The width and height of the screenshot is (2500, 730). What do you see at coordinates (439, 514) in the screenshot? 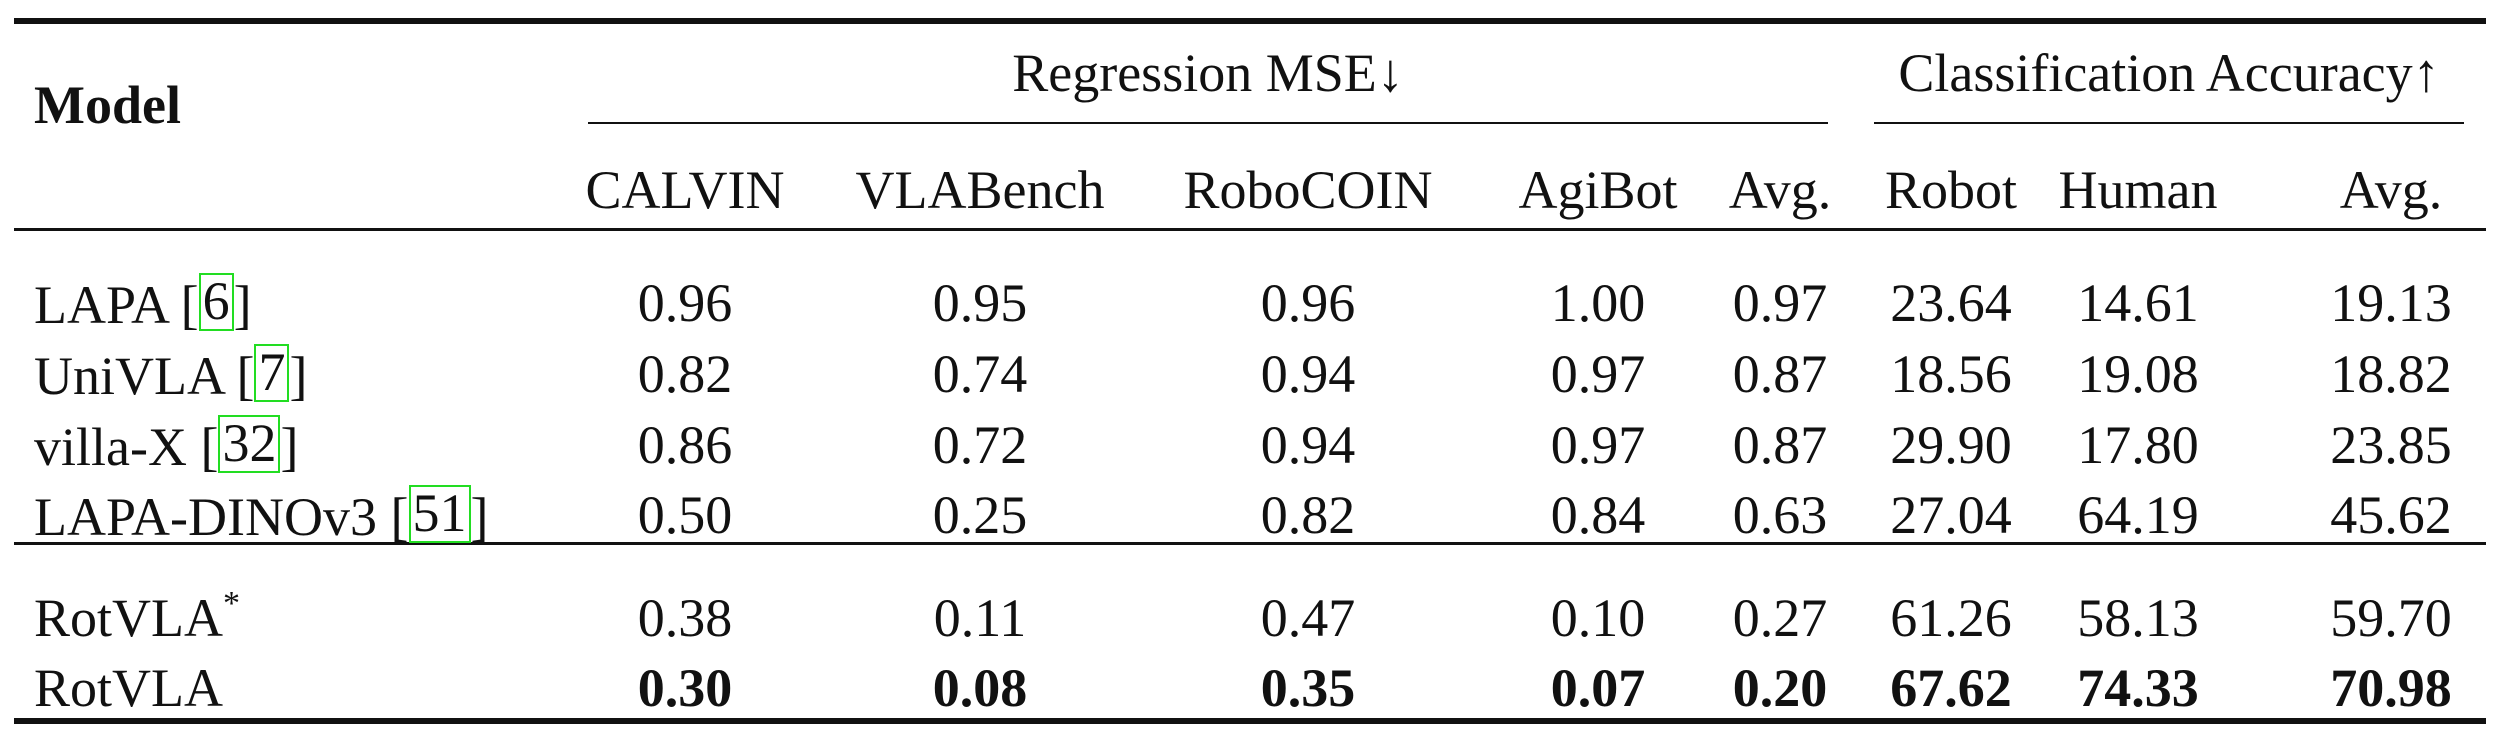
I see `citation-link: 51` at bounding box center [439, 514].